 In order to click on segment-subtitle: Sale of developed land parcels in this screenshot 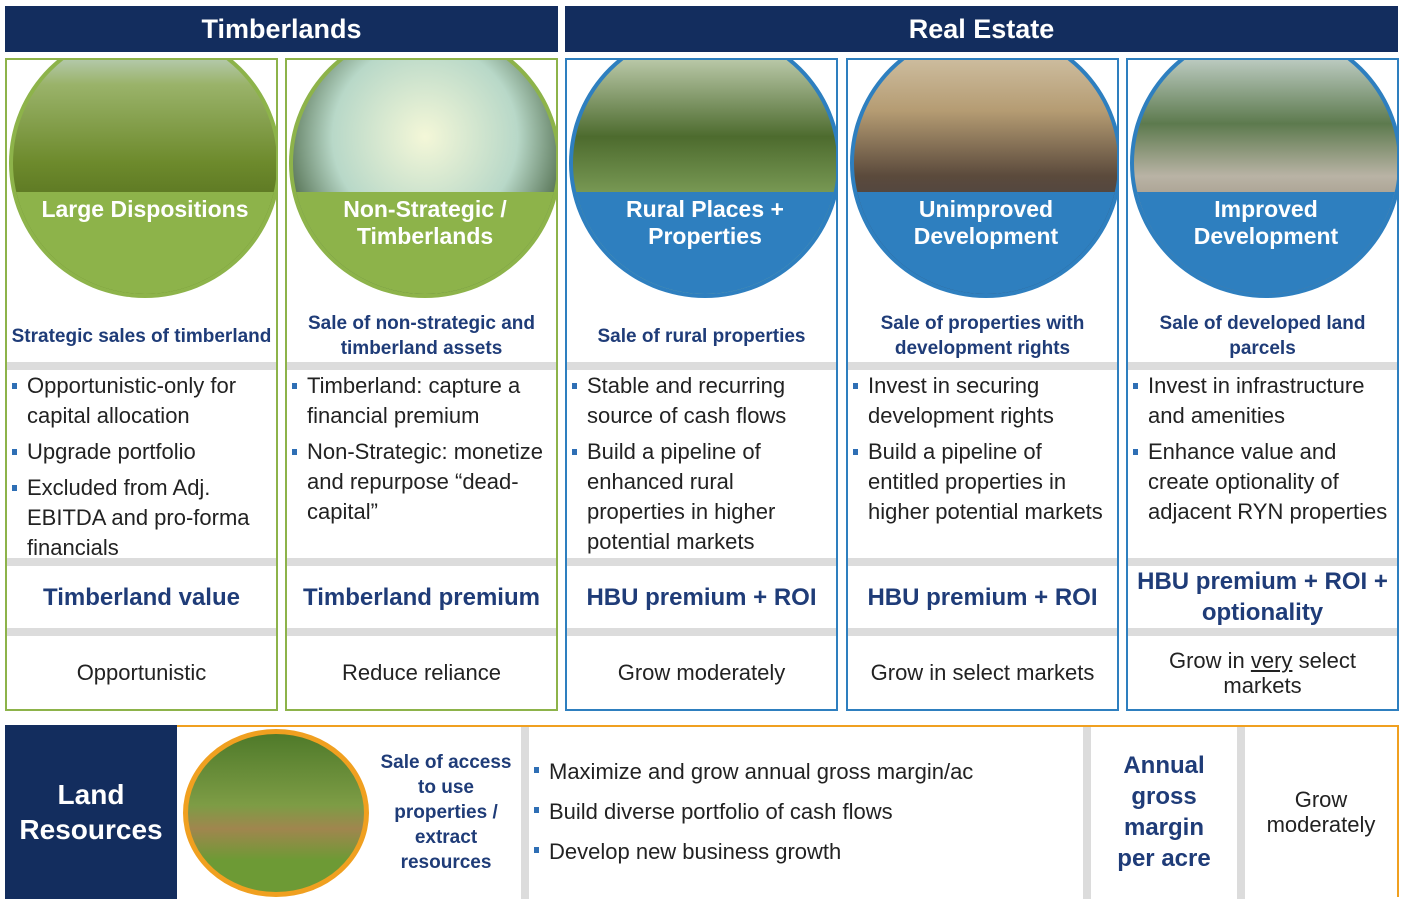, I will do `click(1262, 336)`.